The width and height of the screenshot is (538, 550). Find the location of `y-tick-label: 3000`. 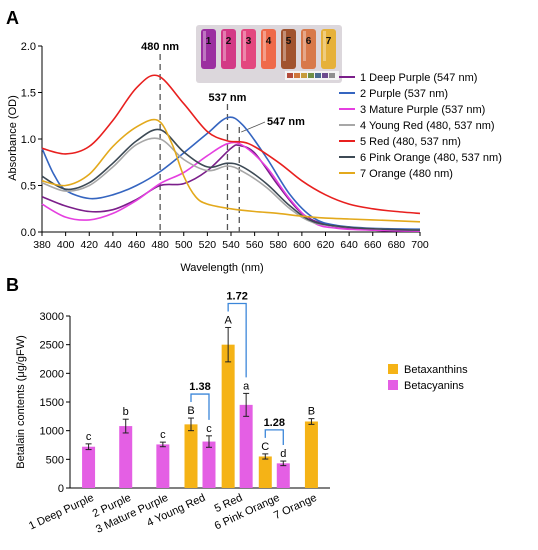

y-tick-label: 3000 is located at coordinates (52, 317).